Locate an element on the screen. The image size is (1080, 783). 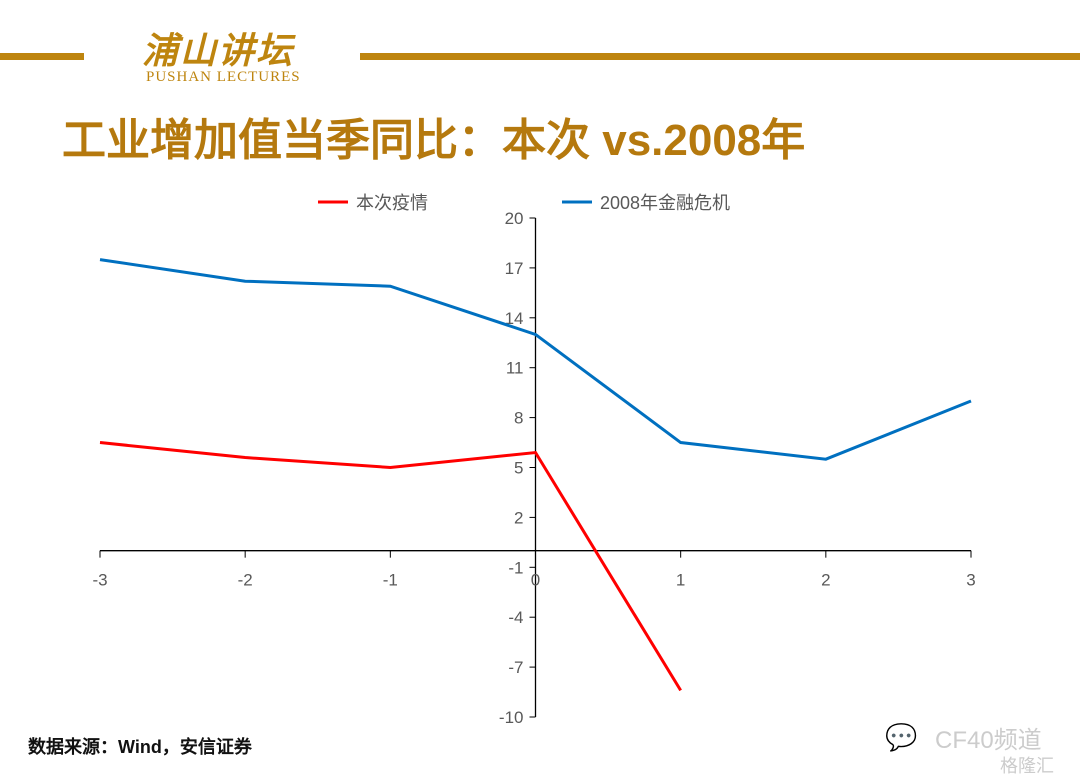
y-tick-label: 2 is located at coordinates (518, 517).